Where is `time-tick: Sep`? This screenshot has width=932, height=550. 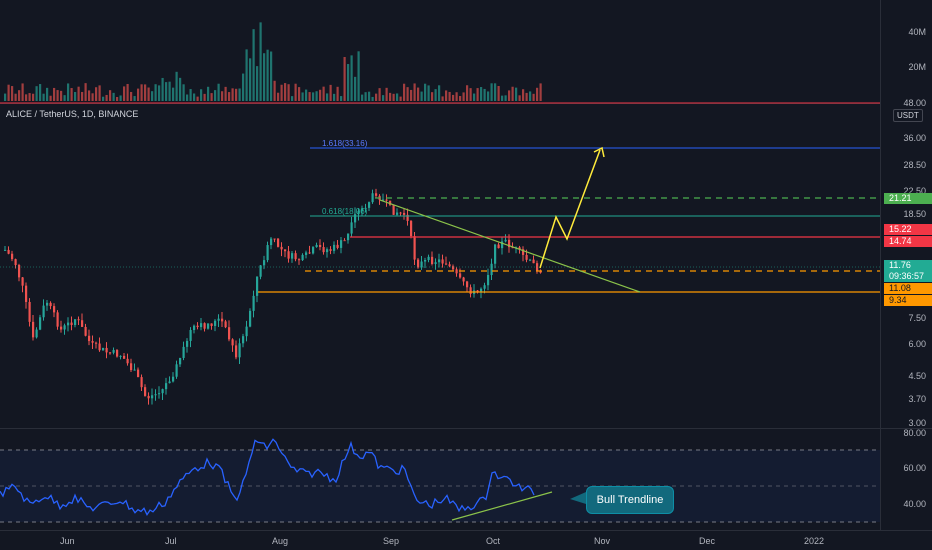
time-tick: Sep is located at coordinates (391, 541).